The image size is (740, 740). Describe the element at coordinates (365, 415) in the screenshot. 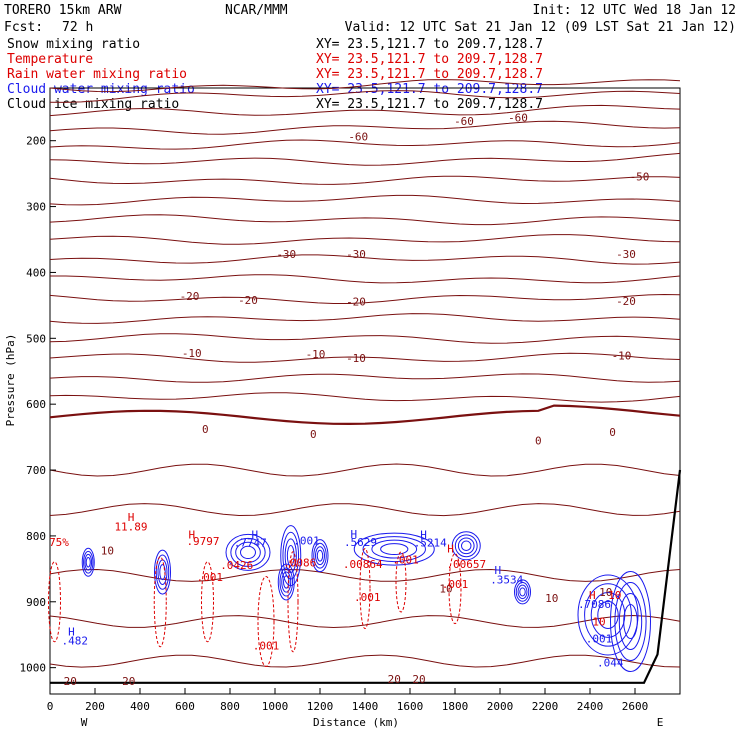

I see `freezing-level-line` at that location.